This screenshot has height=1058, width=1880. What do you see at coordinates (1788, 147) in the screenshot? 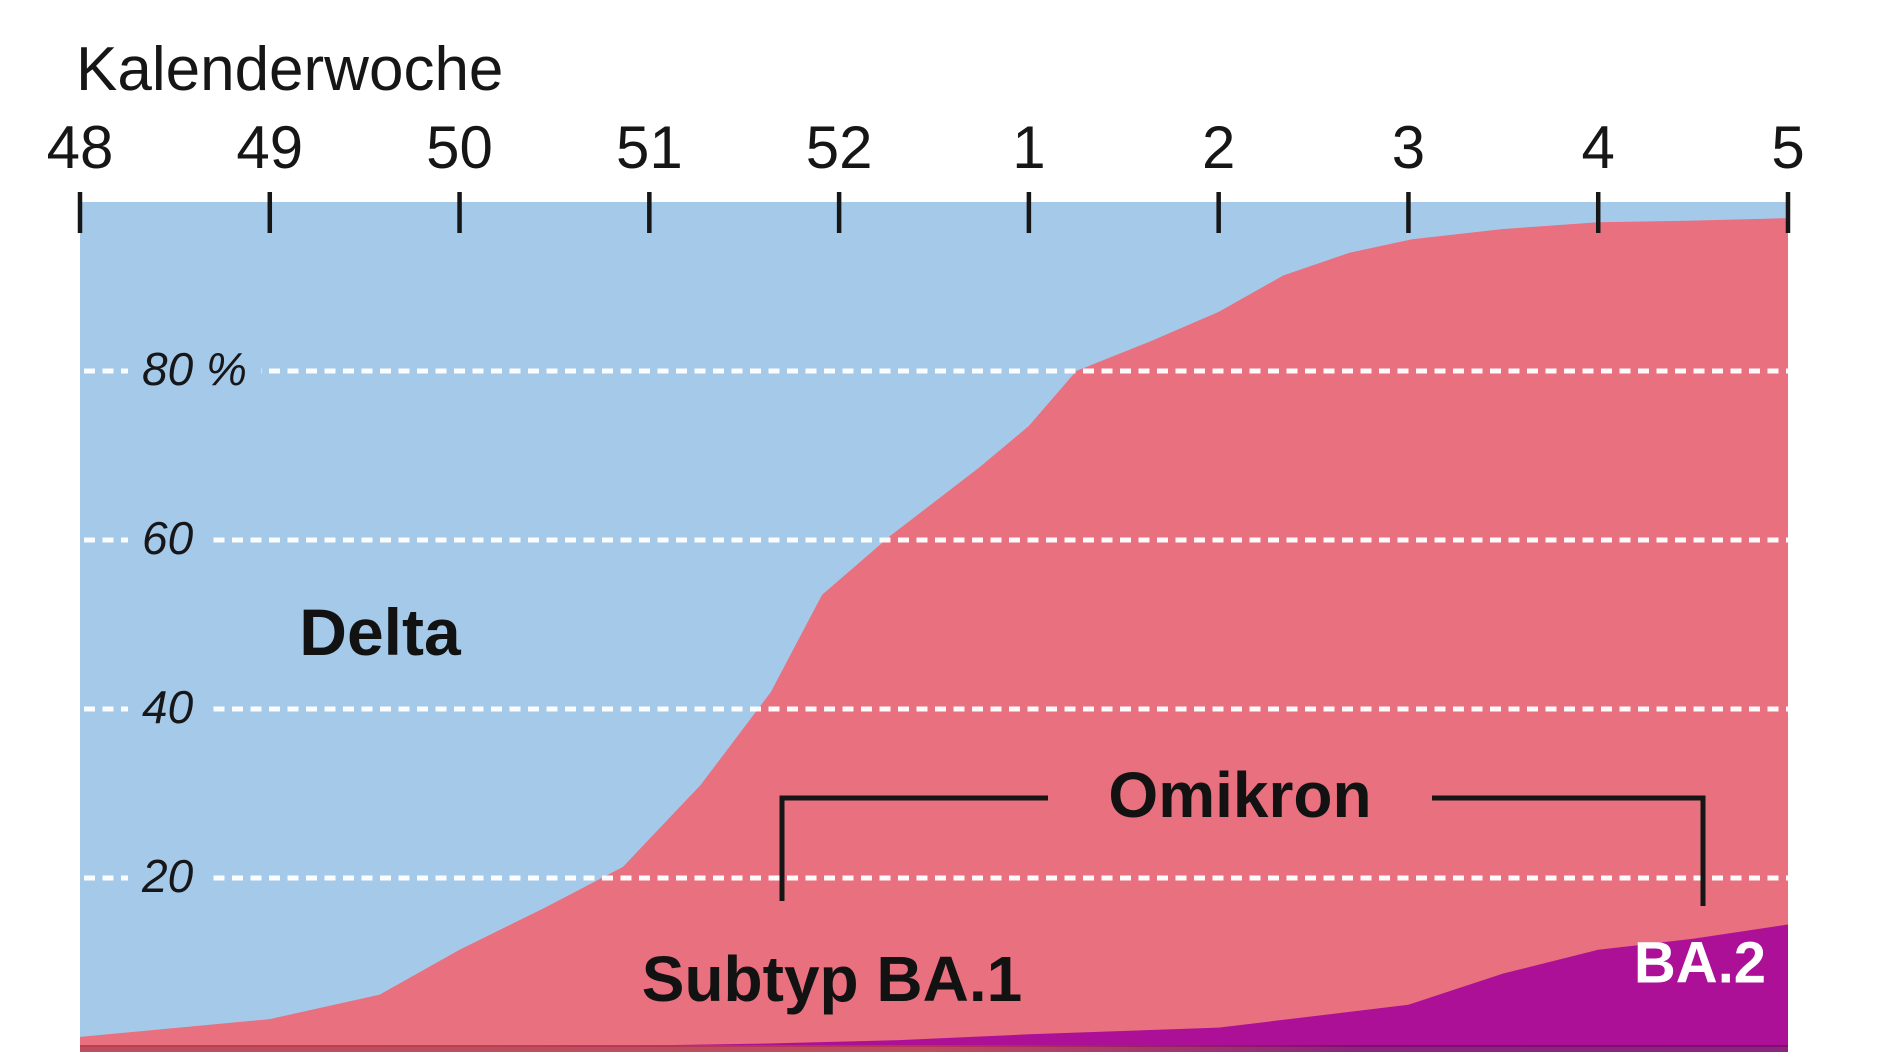
I see `week-tick-label-5: 5` at bounding box center [1788, 147].